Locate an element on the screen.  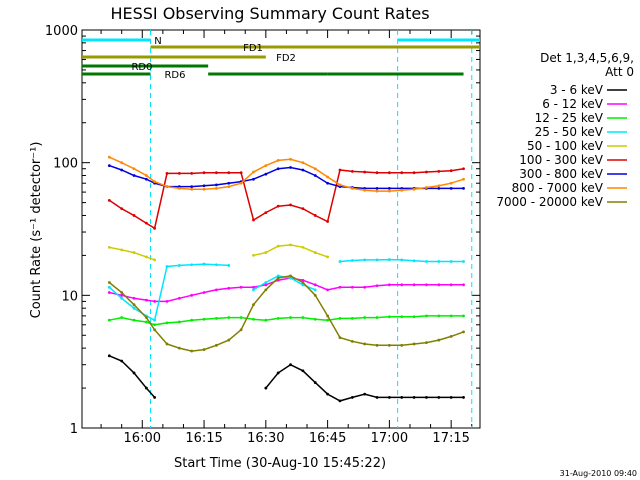
y-tick-label: 10 is located at coordinates (69, 296).